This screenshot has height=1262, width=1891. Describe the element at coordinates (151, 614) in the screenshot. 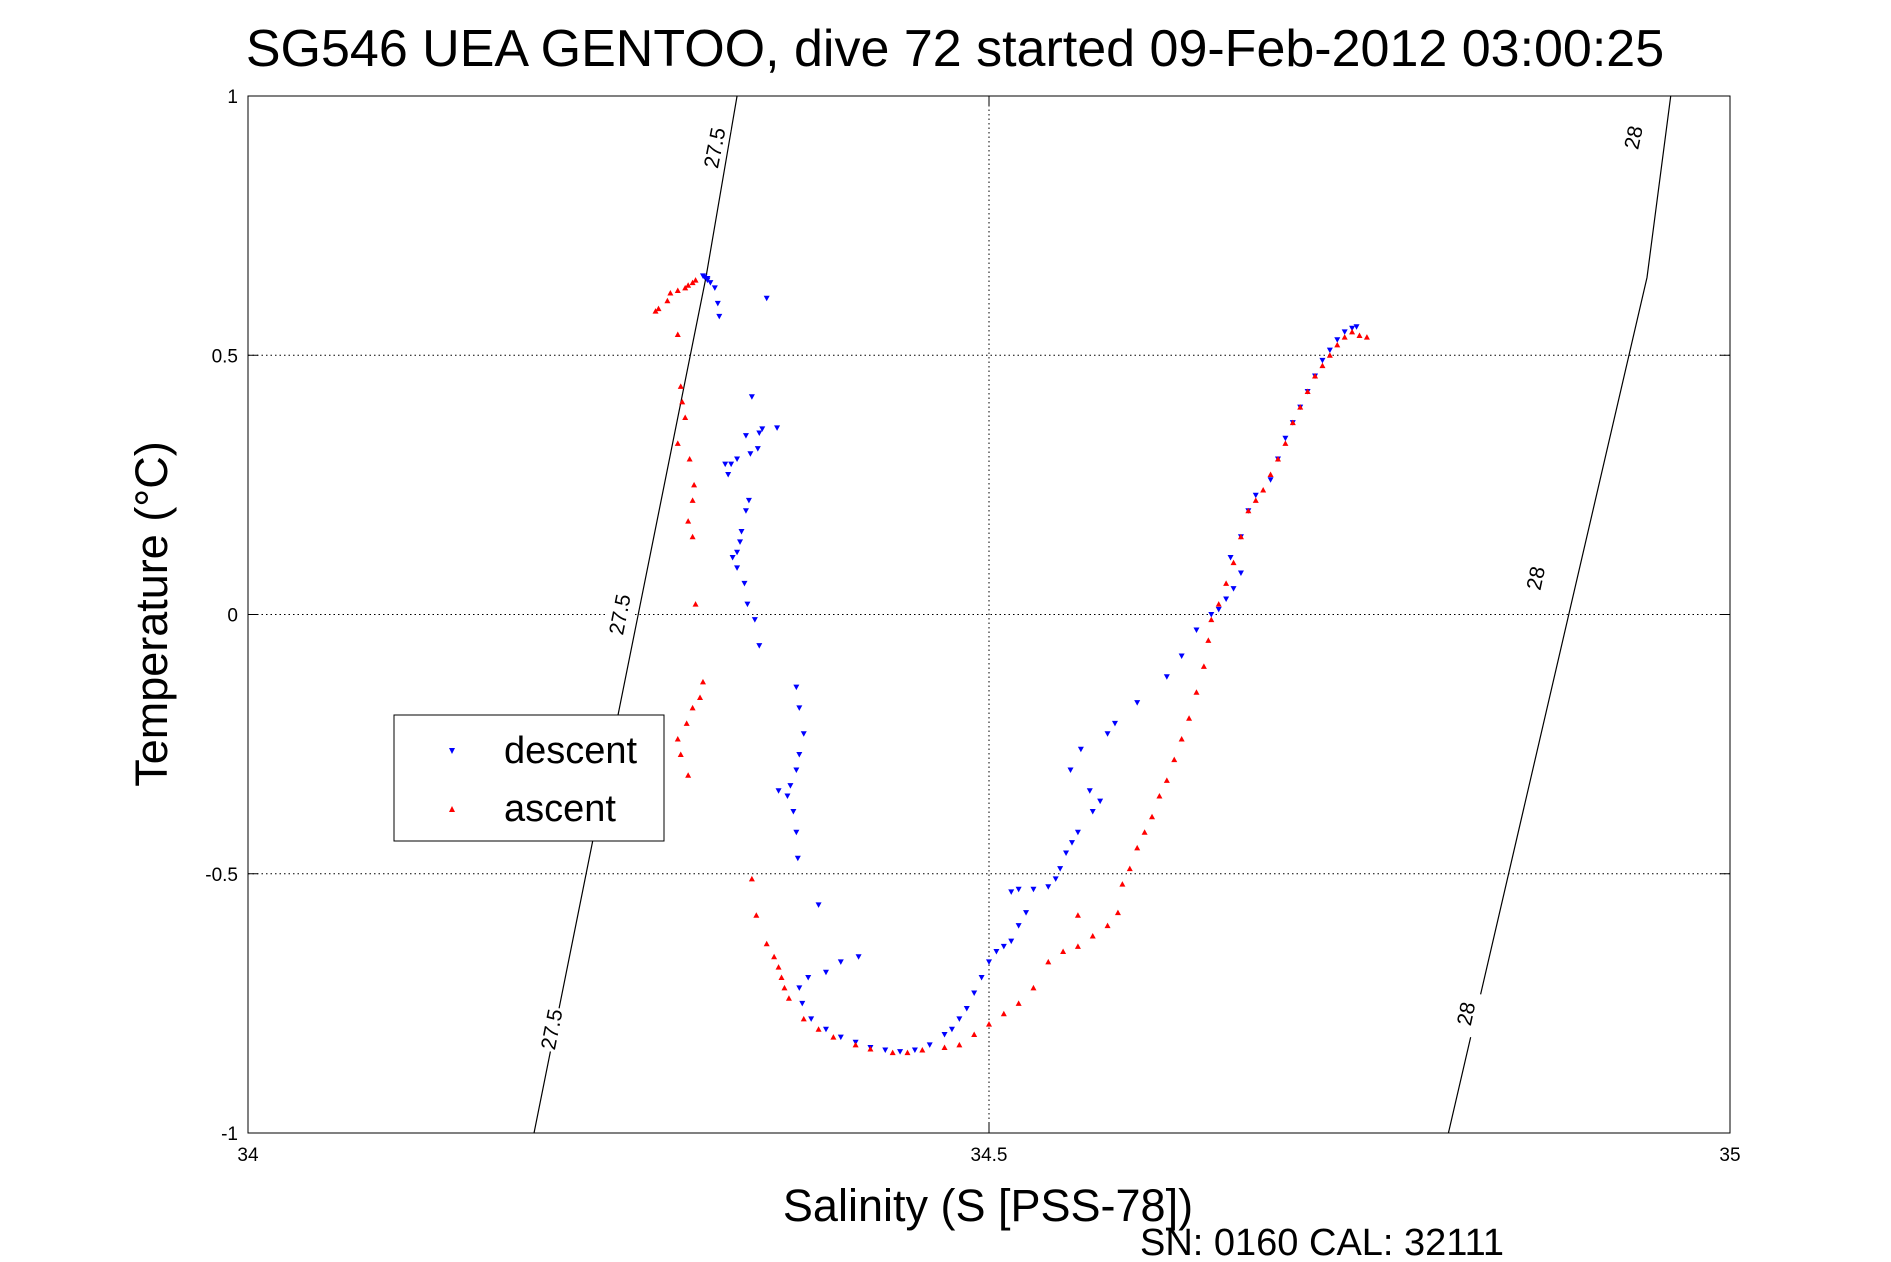

I see `y-axis-label: Temperature (°C)` at that location.